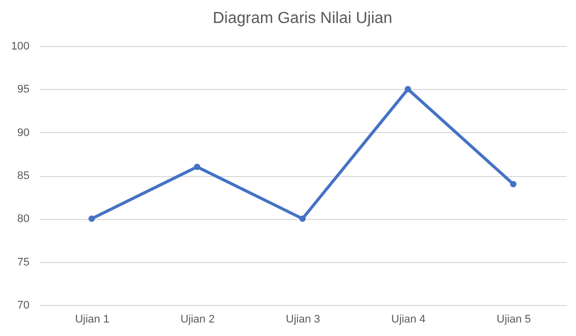 The height and width of the screenshot is (336, 576). Describe the element at coordinates (303, 320) in the screenshot. I see `x-tick-label: Ujian 3` at that location.